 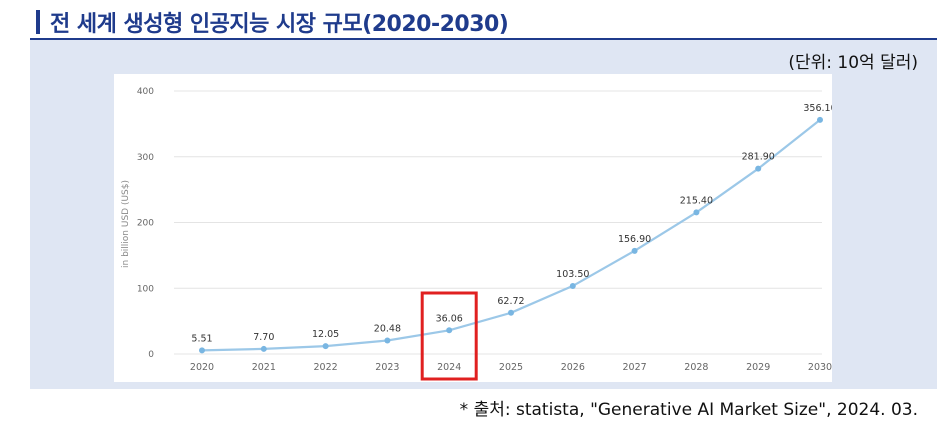 What do you see at coordinates (510, 301) in the screenshot?
I see `data-label: 62.72` at bounding box center [510, 301].